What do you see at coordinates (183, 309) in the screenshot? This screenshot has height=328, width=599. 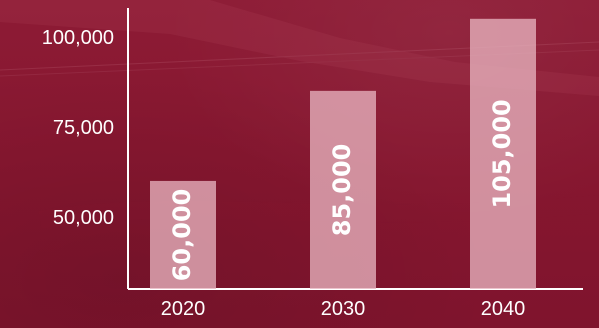 I see `x-tick-label: 2020` at bounding box center [183, 309].